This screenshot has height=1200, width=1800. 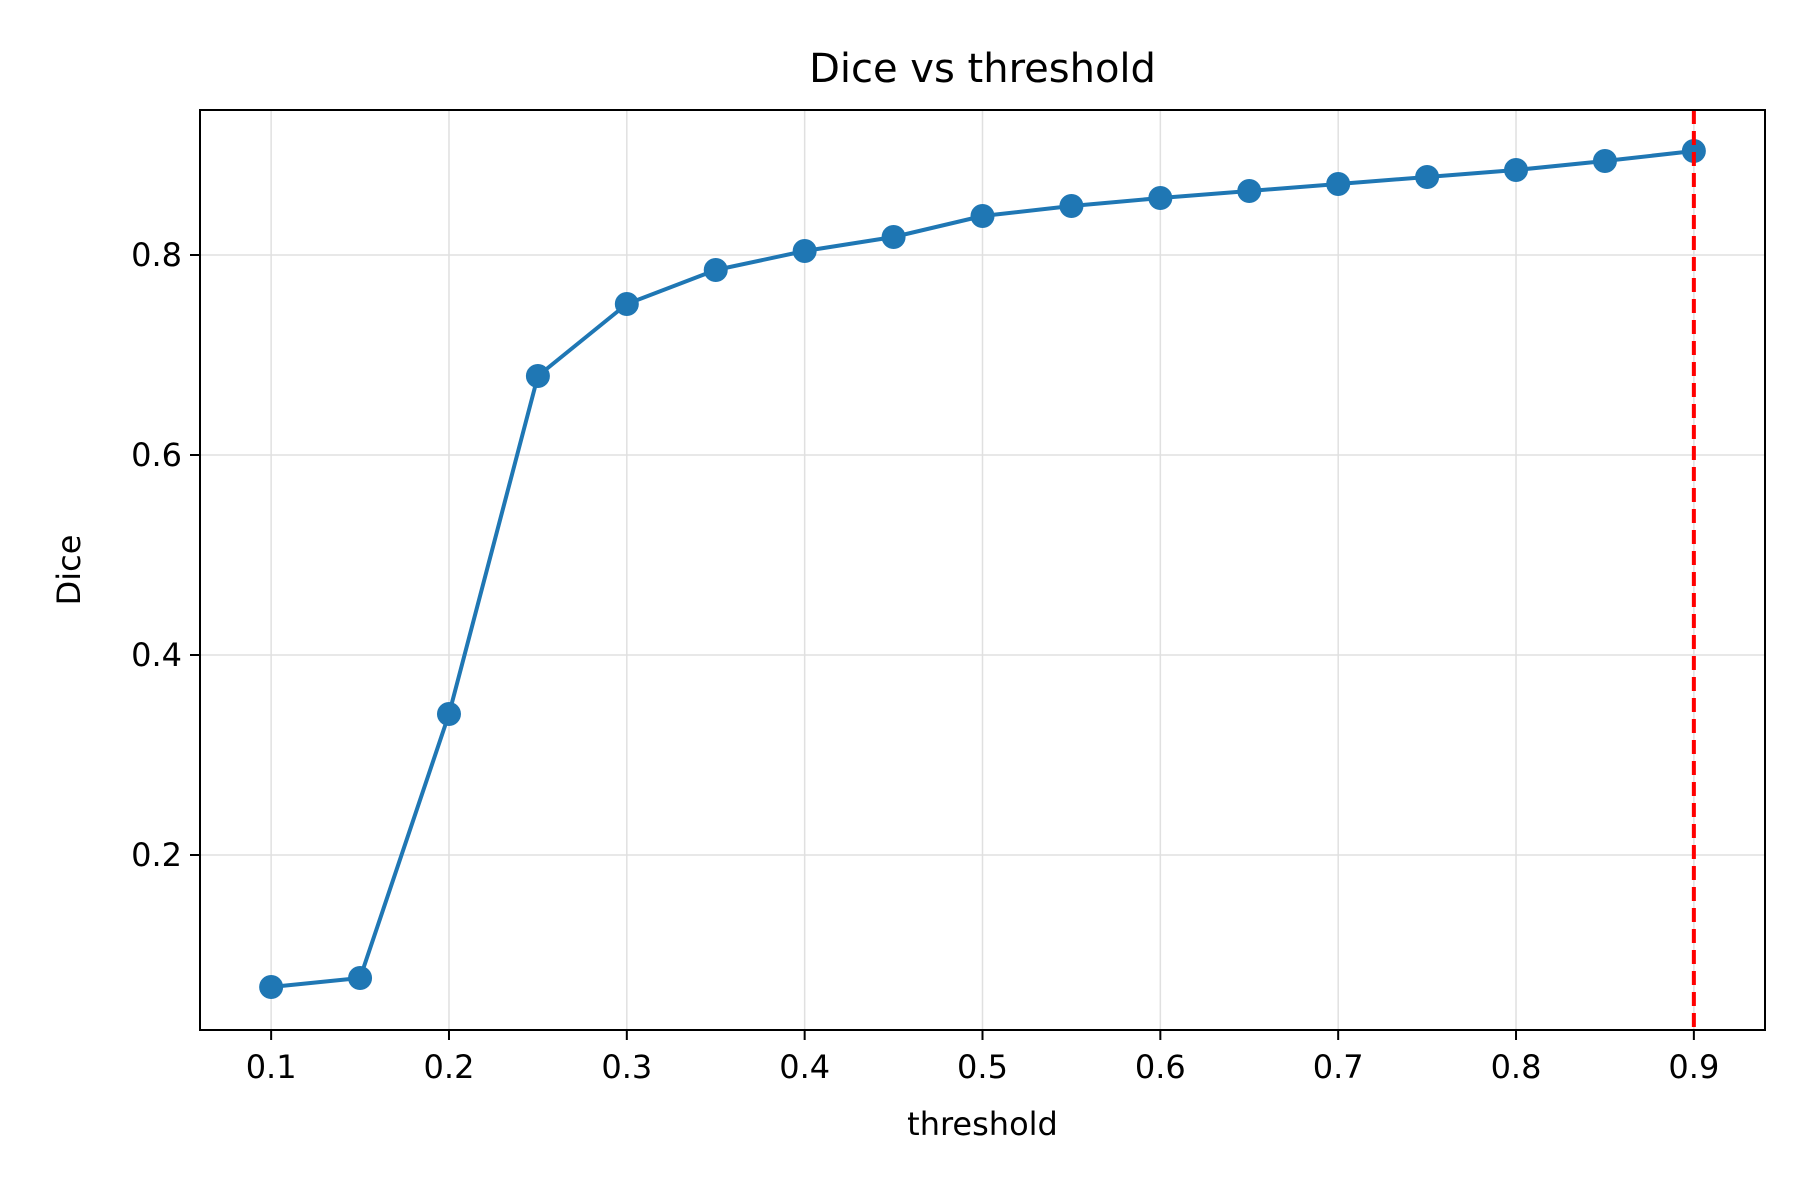 I want to click on x-tick-label: 0.1, so click(x=271, y=1067).